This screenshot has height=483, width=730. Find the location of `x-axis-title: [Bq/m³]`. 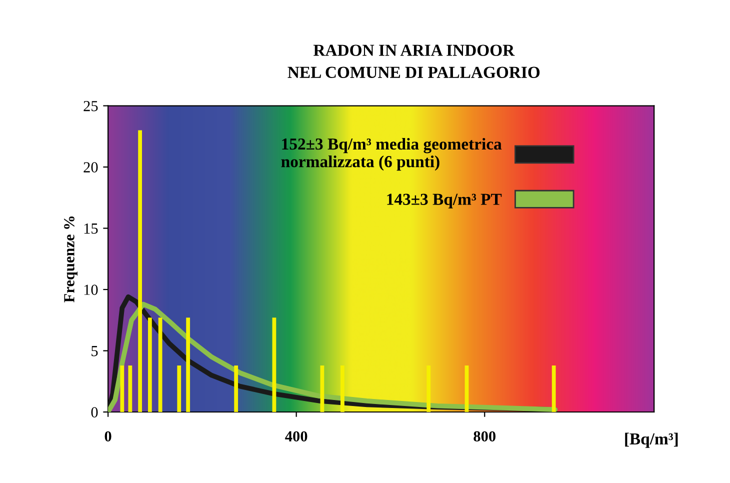

x-axis-title: [Bq/m³] is located at coordinates (651, 440).